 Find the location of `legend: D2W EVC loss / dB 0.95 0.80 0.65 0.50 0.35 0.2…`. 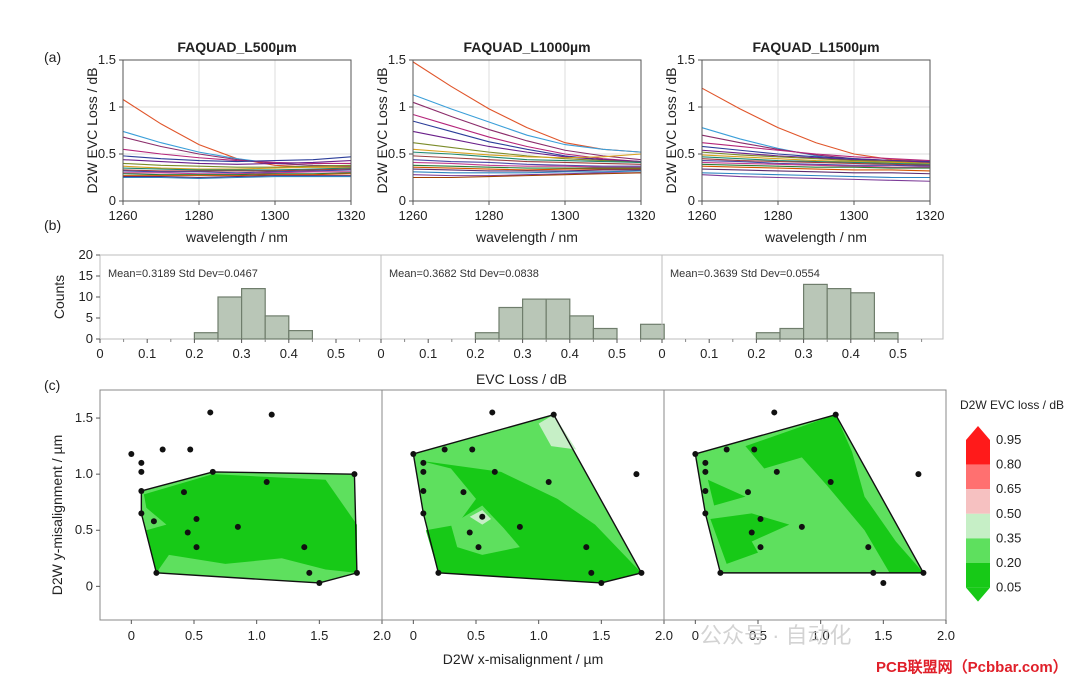

legend: D2W EVC loss / dB 0.95 0.80 0.65 0.50 0.35 0.2… is located at coordinates (1012, 500).